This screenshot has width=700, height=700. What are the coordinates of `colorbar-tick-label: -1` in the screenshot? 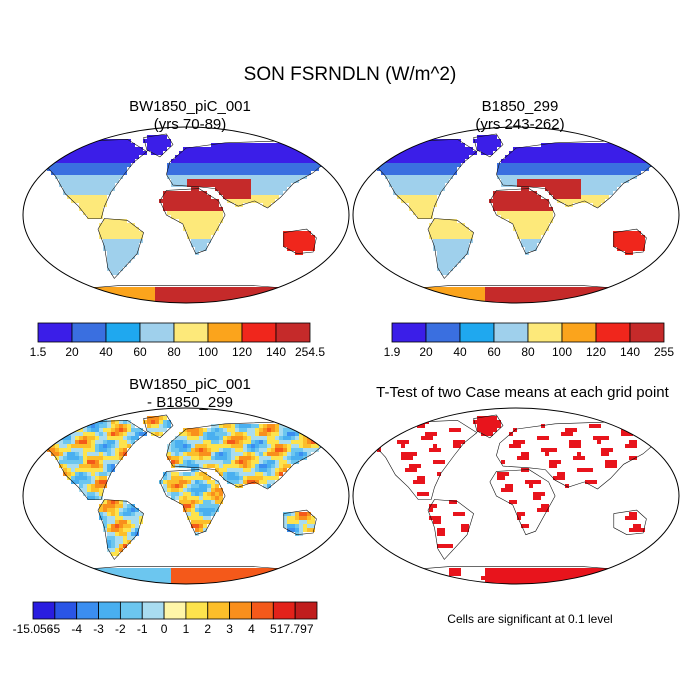 It's located at (142, 629).